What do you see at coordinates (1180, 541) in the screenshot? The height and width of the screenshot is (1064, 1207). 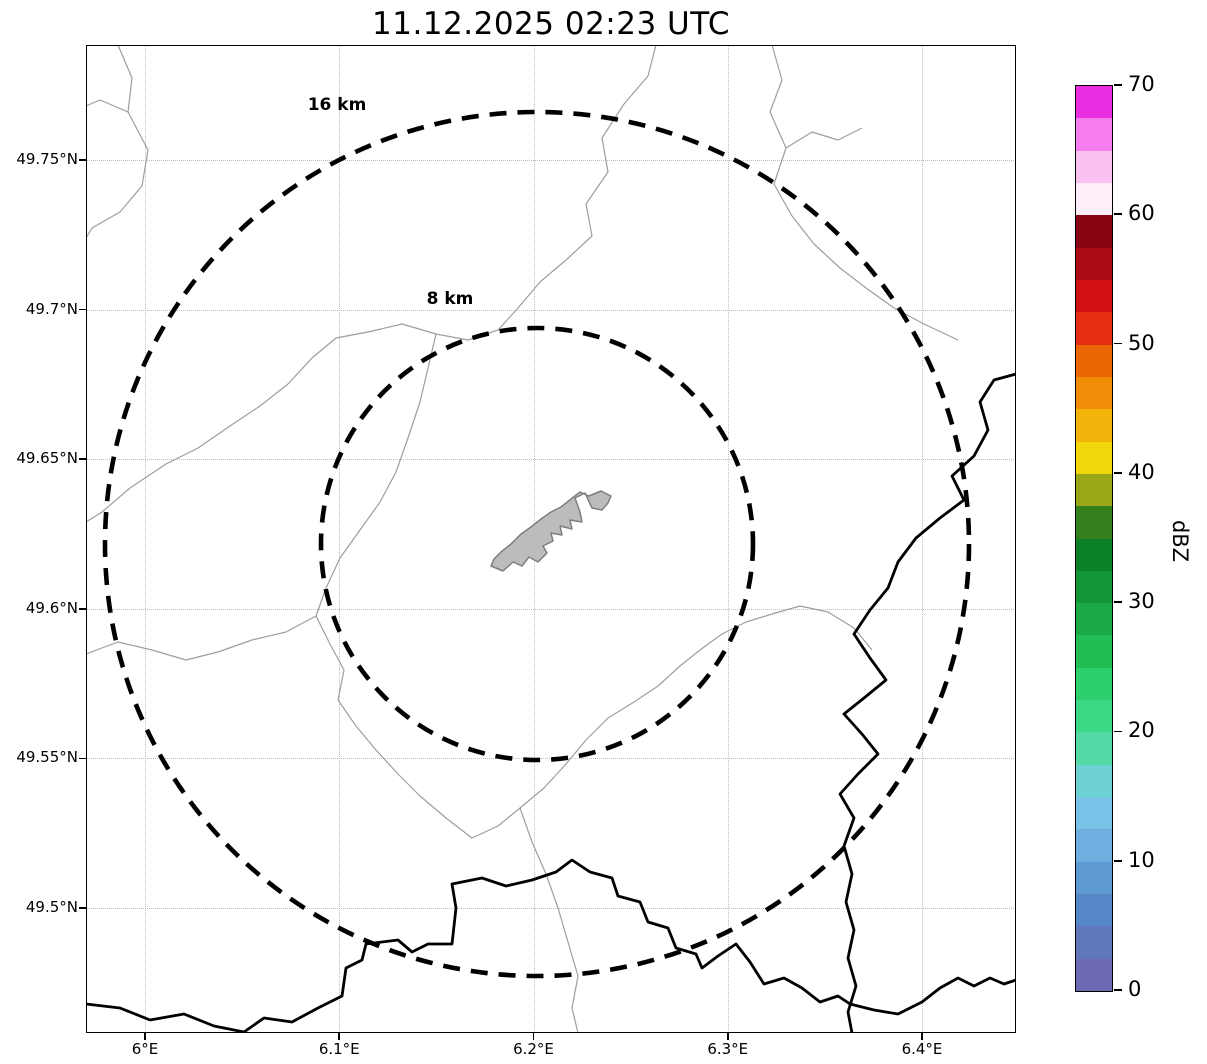 I see `colorbar-axis-label: dBZ` at bounding box center [1180, 541].